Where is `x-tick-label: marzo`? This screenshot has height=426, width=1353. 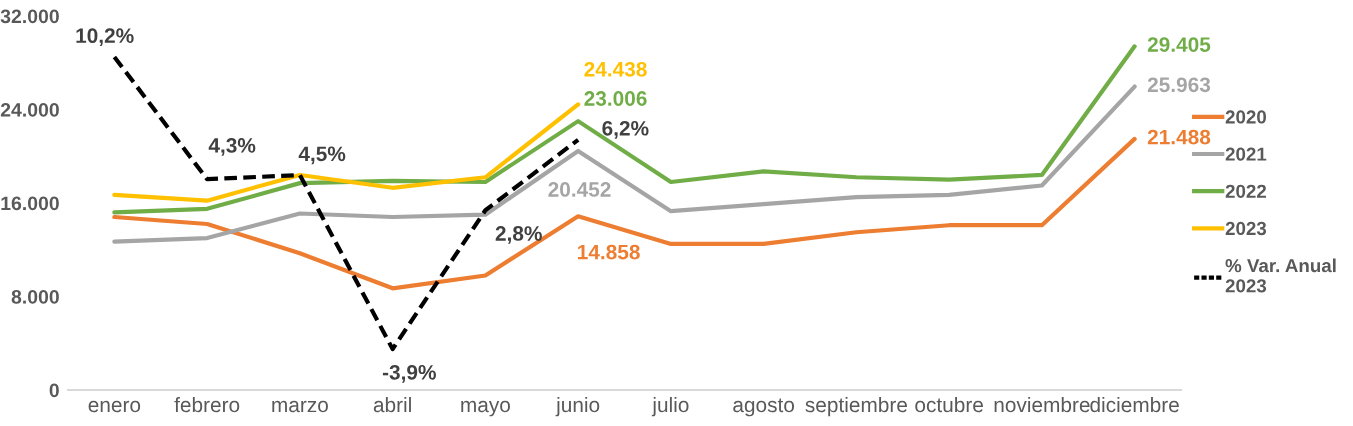 x-tick-label: marzo is located at coordinates (300, 406).